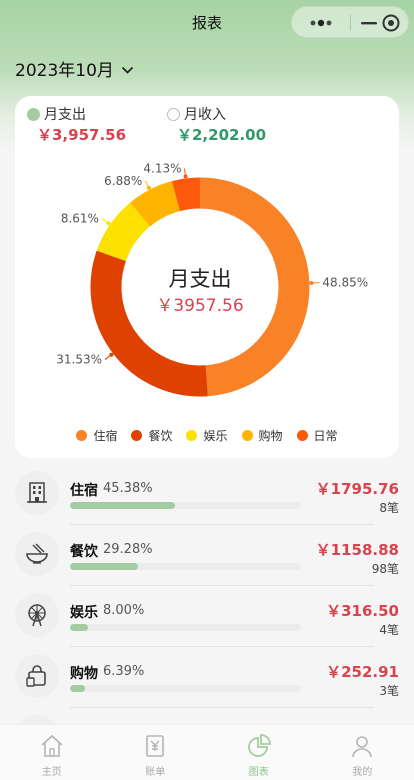  I want to click on category-count: 8笔, so click(389, 508).